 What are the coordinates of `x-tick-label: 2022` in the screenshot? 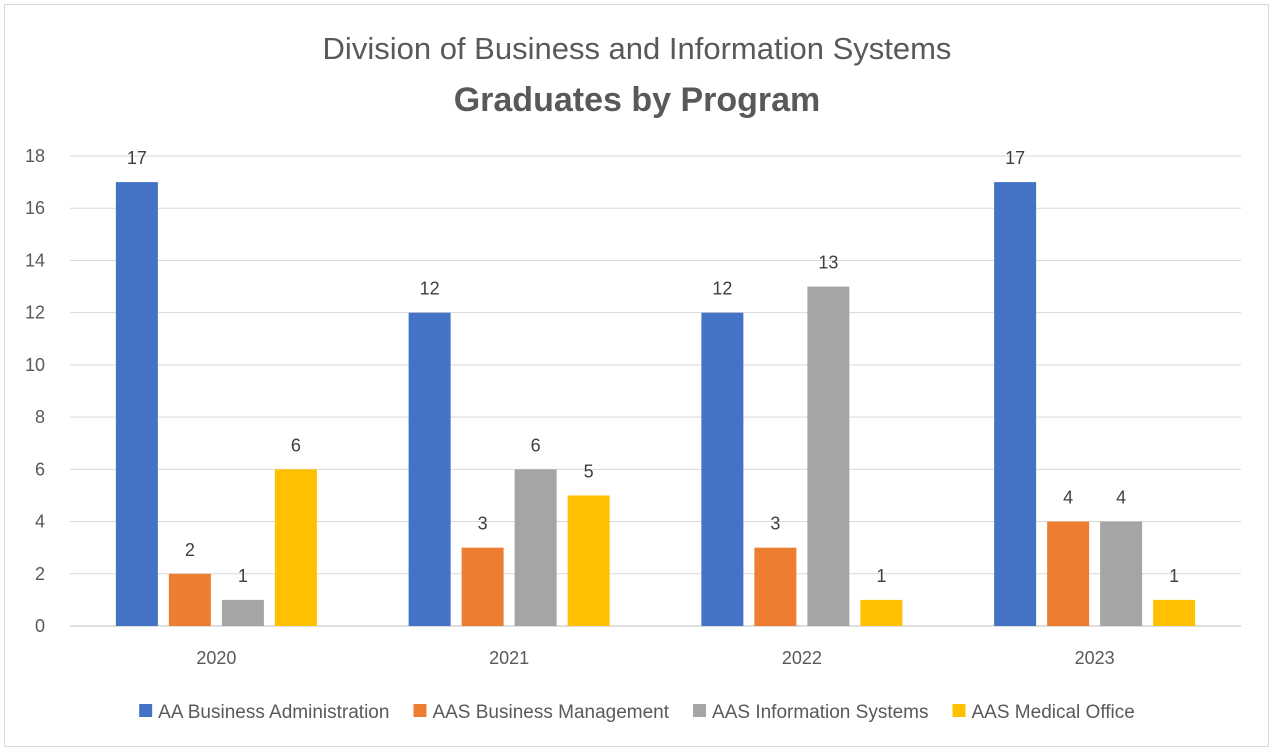 It's located at (802, 658).